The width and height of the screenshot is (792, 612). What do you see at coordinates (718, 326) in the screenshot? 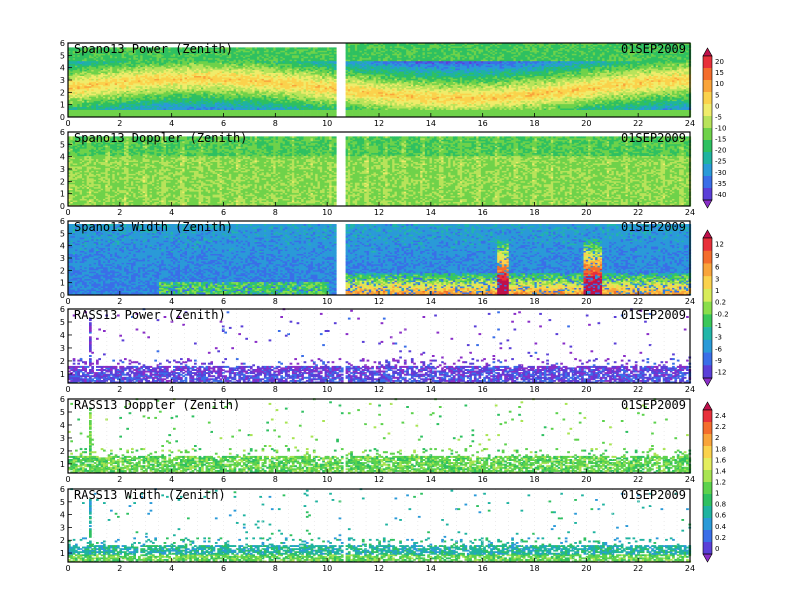
I see `colorbar-label: -1` at bounding box center [718, 326].